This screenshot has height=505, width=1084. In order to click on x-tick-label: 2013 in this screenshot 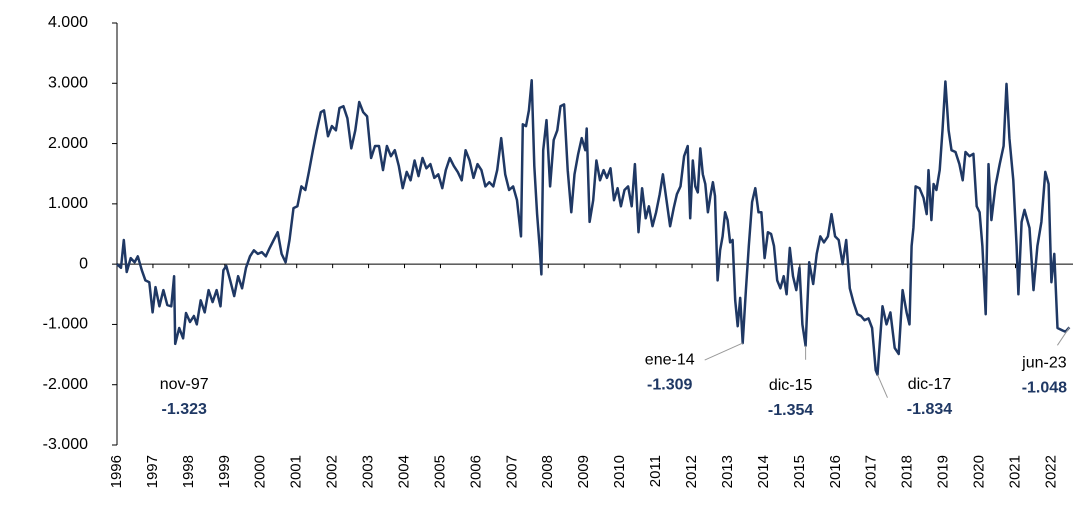, I will do `click(727, 471)`.